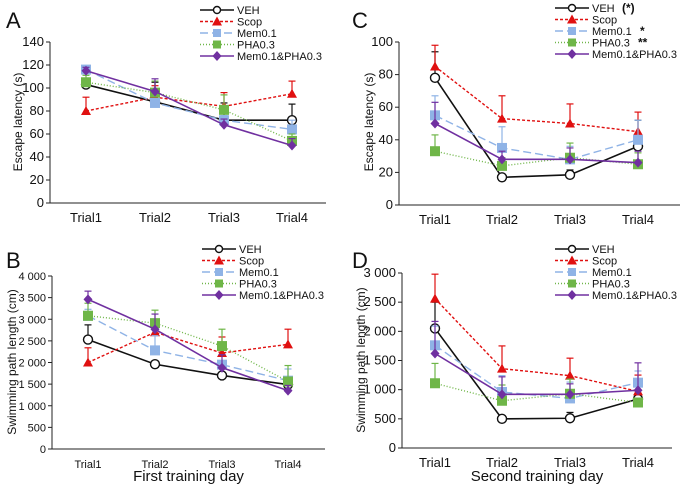 This screenshot has height=489, width=685. I want to click on y-tick-label: 1 000, so click(32, 407).